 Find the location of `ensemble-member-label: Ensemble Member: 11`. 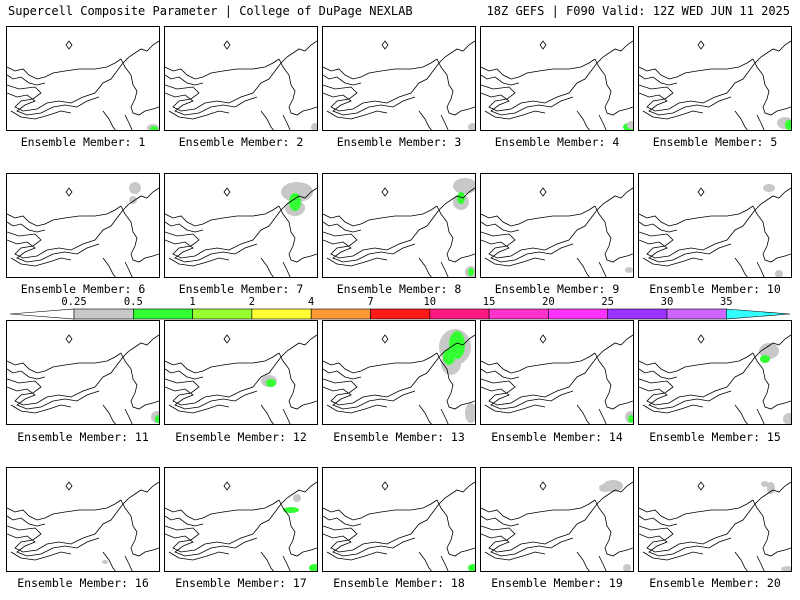

ensemble-member-label: Ensemble Member: 11 is located at coordinates (83, 437).